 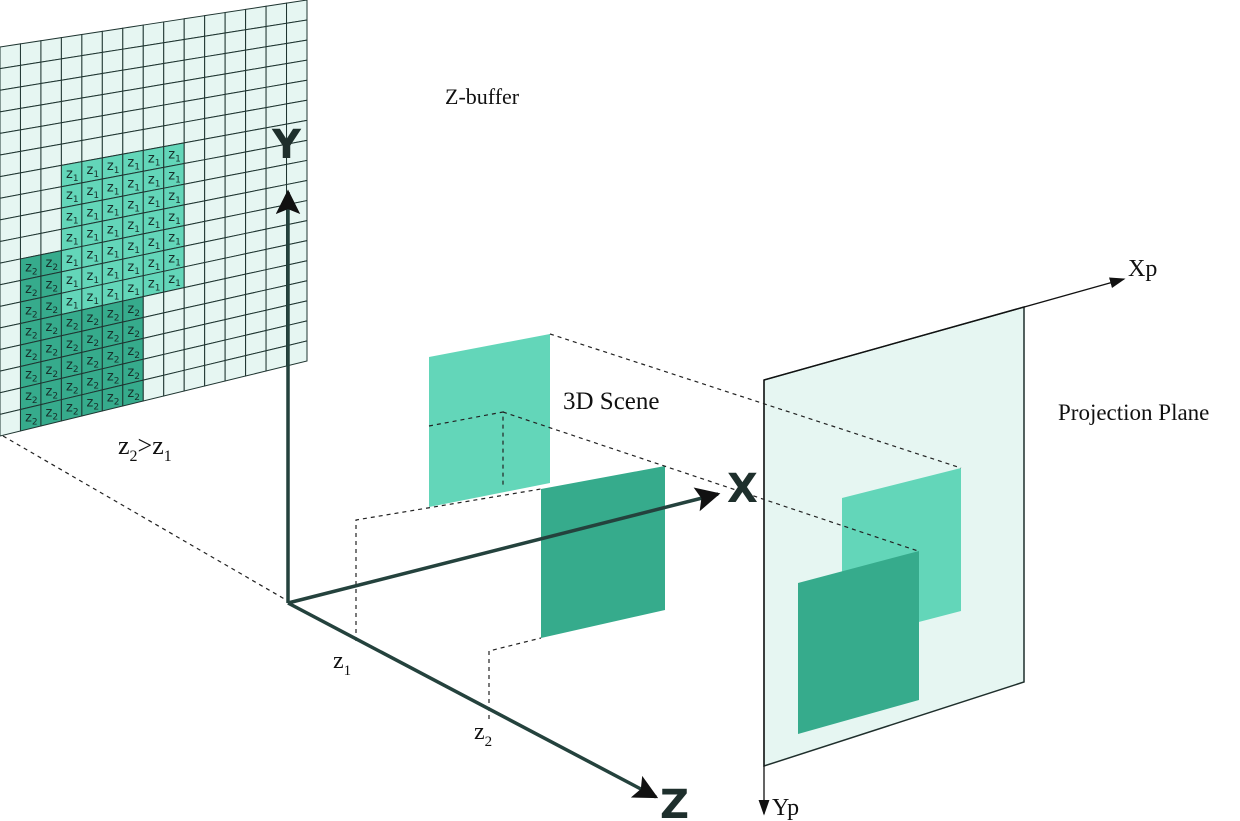 What do you see at coordinates (473, 700) in the screenshot?
I see `z-axis` at bounding box center [473, 700].